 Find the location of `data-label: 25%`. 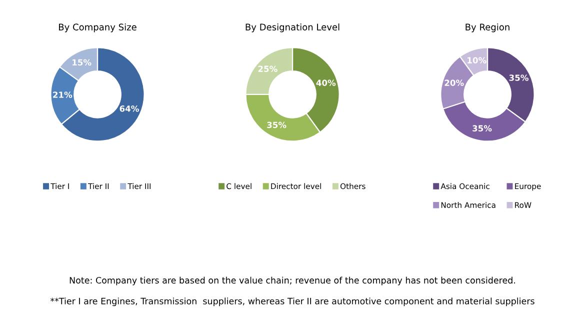

data-label: 25% is located at coordinates (268, 69).